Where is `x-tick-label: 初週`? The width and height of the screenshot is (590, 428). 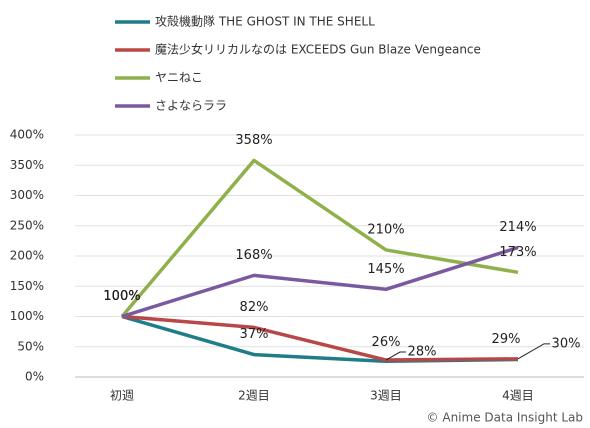
x-tick-label: 初週 is located at coordinates (122, 396).